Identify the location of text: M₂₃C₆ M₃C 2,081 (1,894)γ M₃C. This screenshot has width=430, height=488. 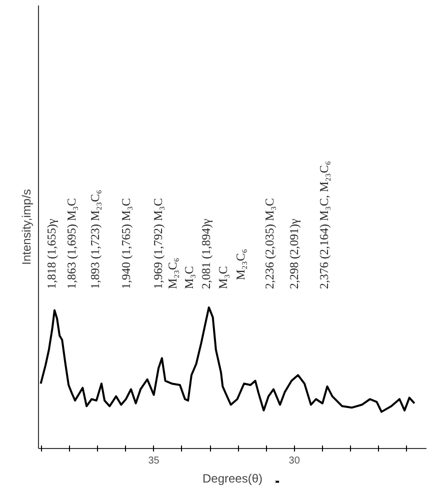
(197, 254).